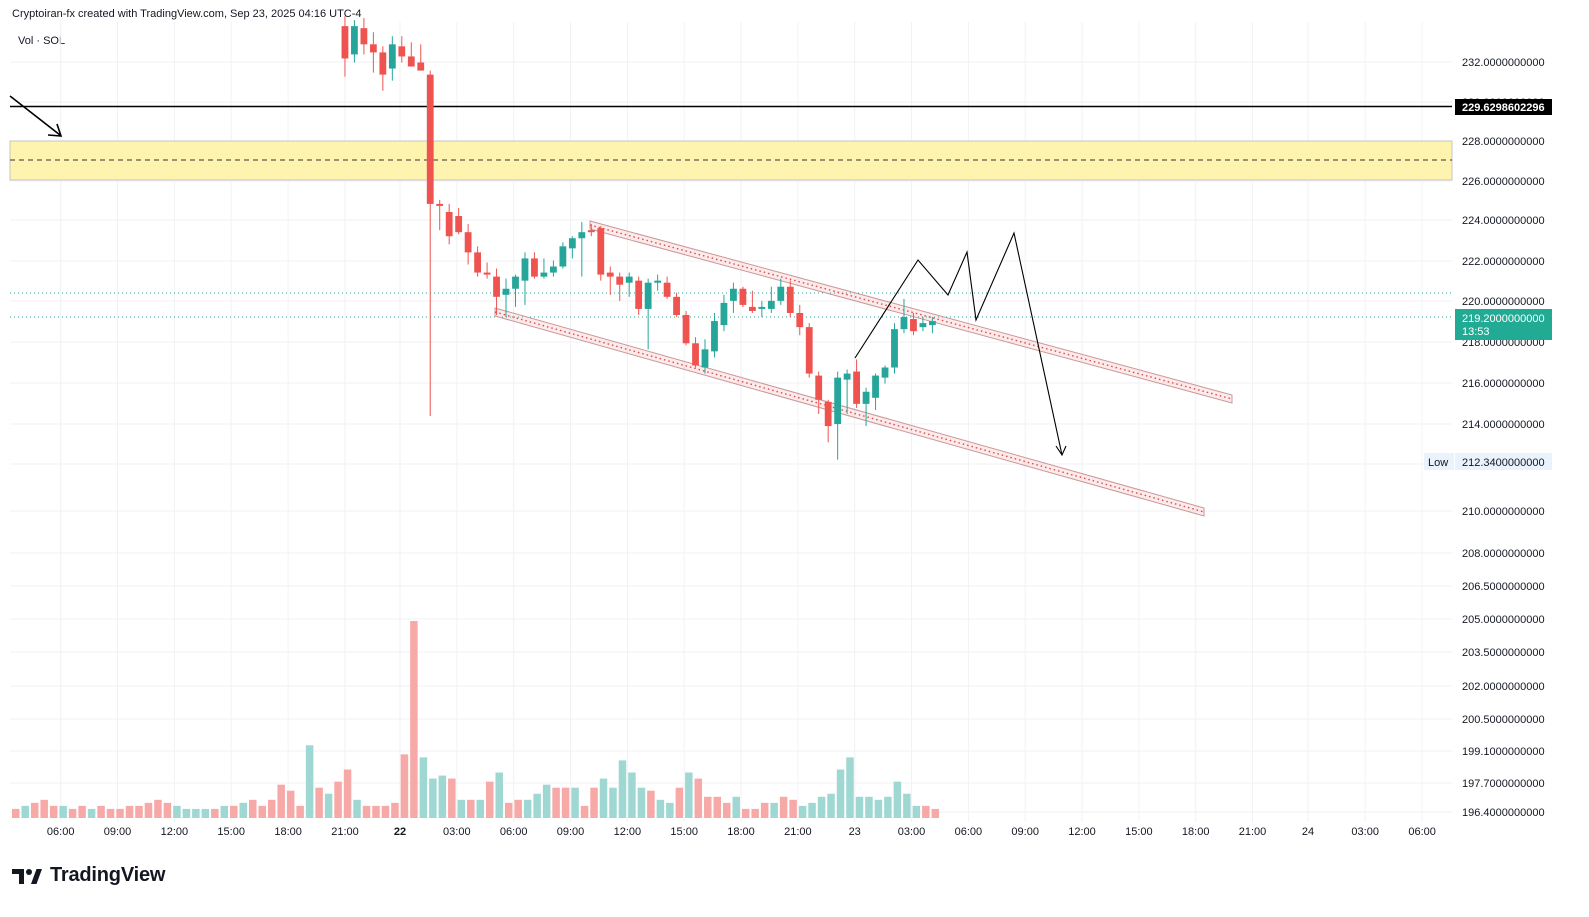 The image size is (1589, 917). I want to click on channel-lower-band-area, so click(849, 412).